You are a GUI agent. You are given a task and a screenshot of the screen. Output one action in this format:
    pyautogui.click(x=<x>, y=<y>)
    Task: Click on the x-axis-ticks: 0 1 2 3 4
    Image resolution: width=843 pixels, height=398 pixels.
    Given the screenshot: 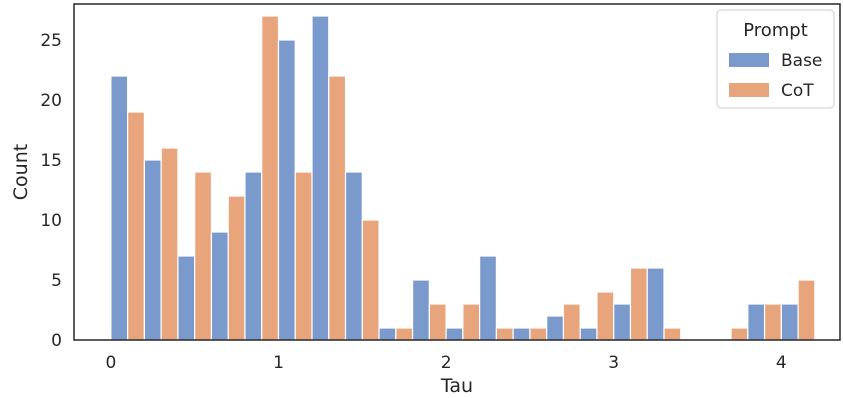 What is the action you would take?
    pyautogui.click(x=445, y=363)
    